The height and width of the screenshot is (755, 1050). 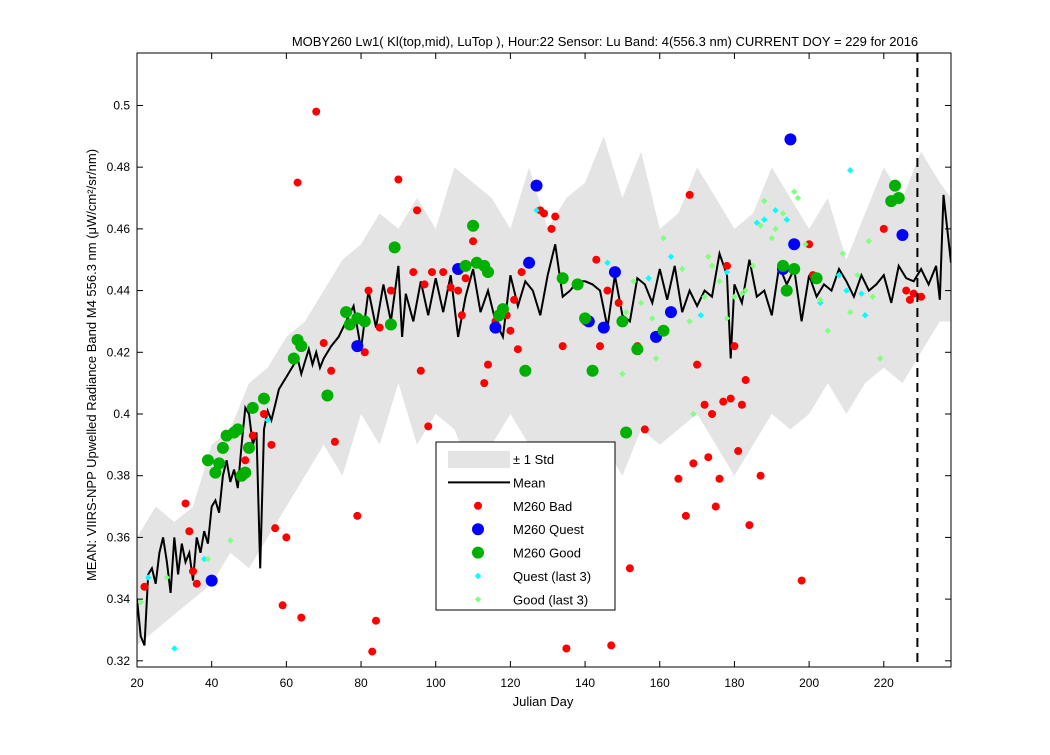 What do you see at coordinates (212, 683) in the screenshot?
I see `x-tick-label: 40` at bounding box center [212, 683].